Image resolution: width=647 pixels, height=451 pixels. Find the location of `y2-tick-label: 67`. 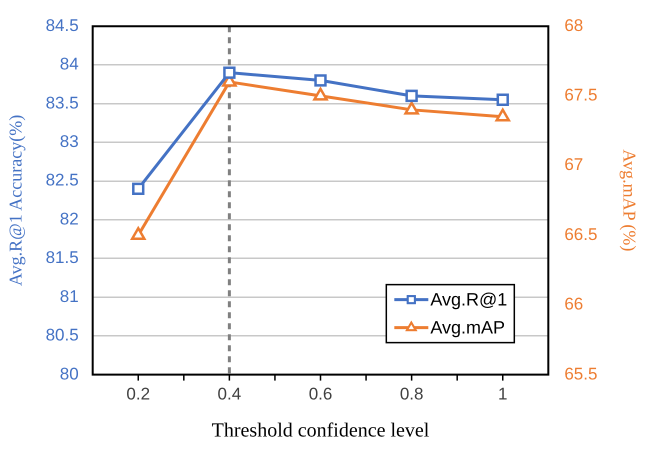

y2-tick-label: 67 is located at coordinates (574, 164).